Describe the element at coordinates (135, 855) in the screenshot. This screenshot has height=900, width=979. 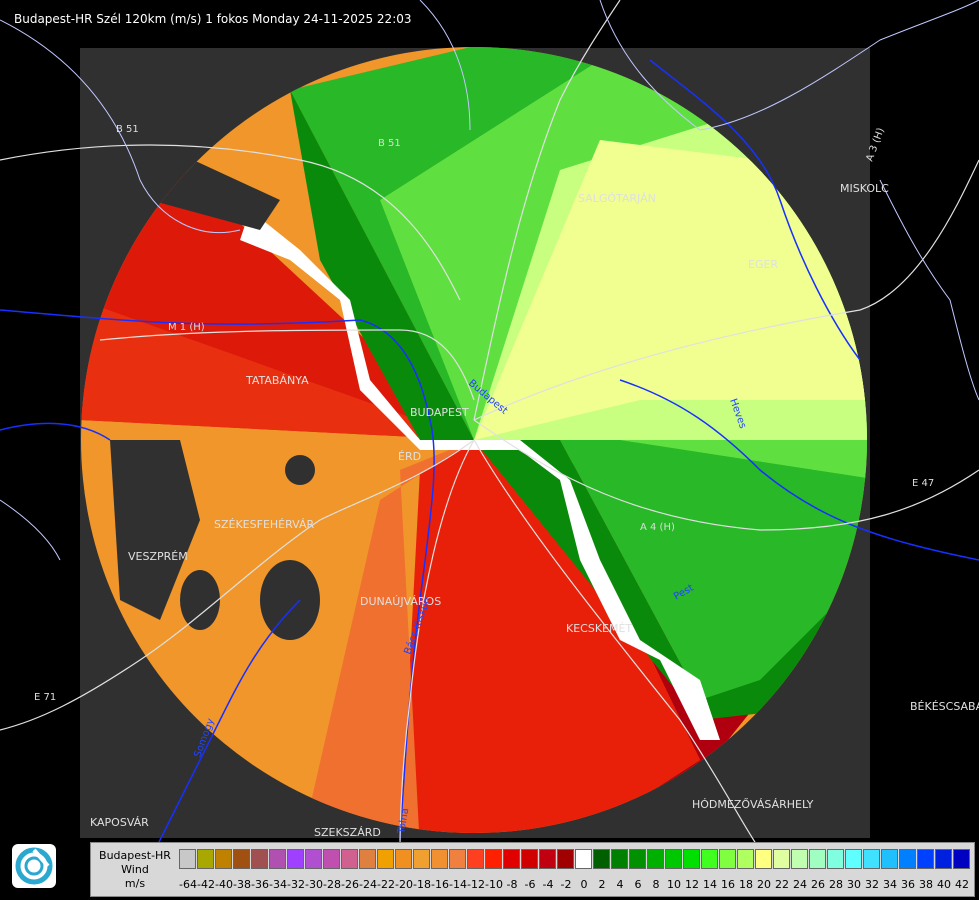
I see `legend-radar-name: Budapest-HR` at that location.